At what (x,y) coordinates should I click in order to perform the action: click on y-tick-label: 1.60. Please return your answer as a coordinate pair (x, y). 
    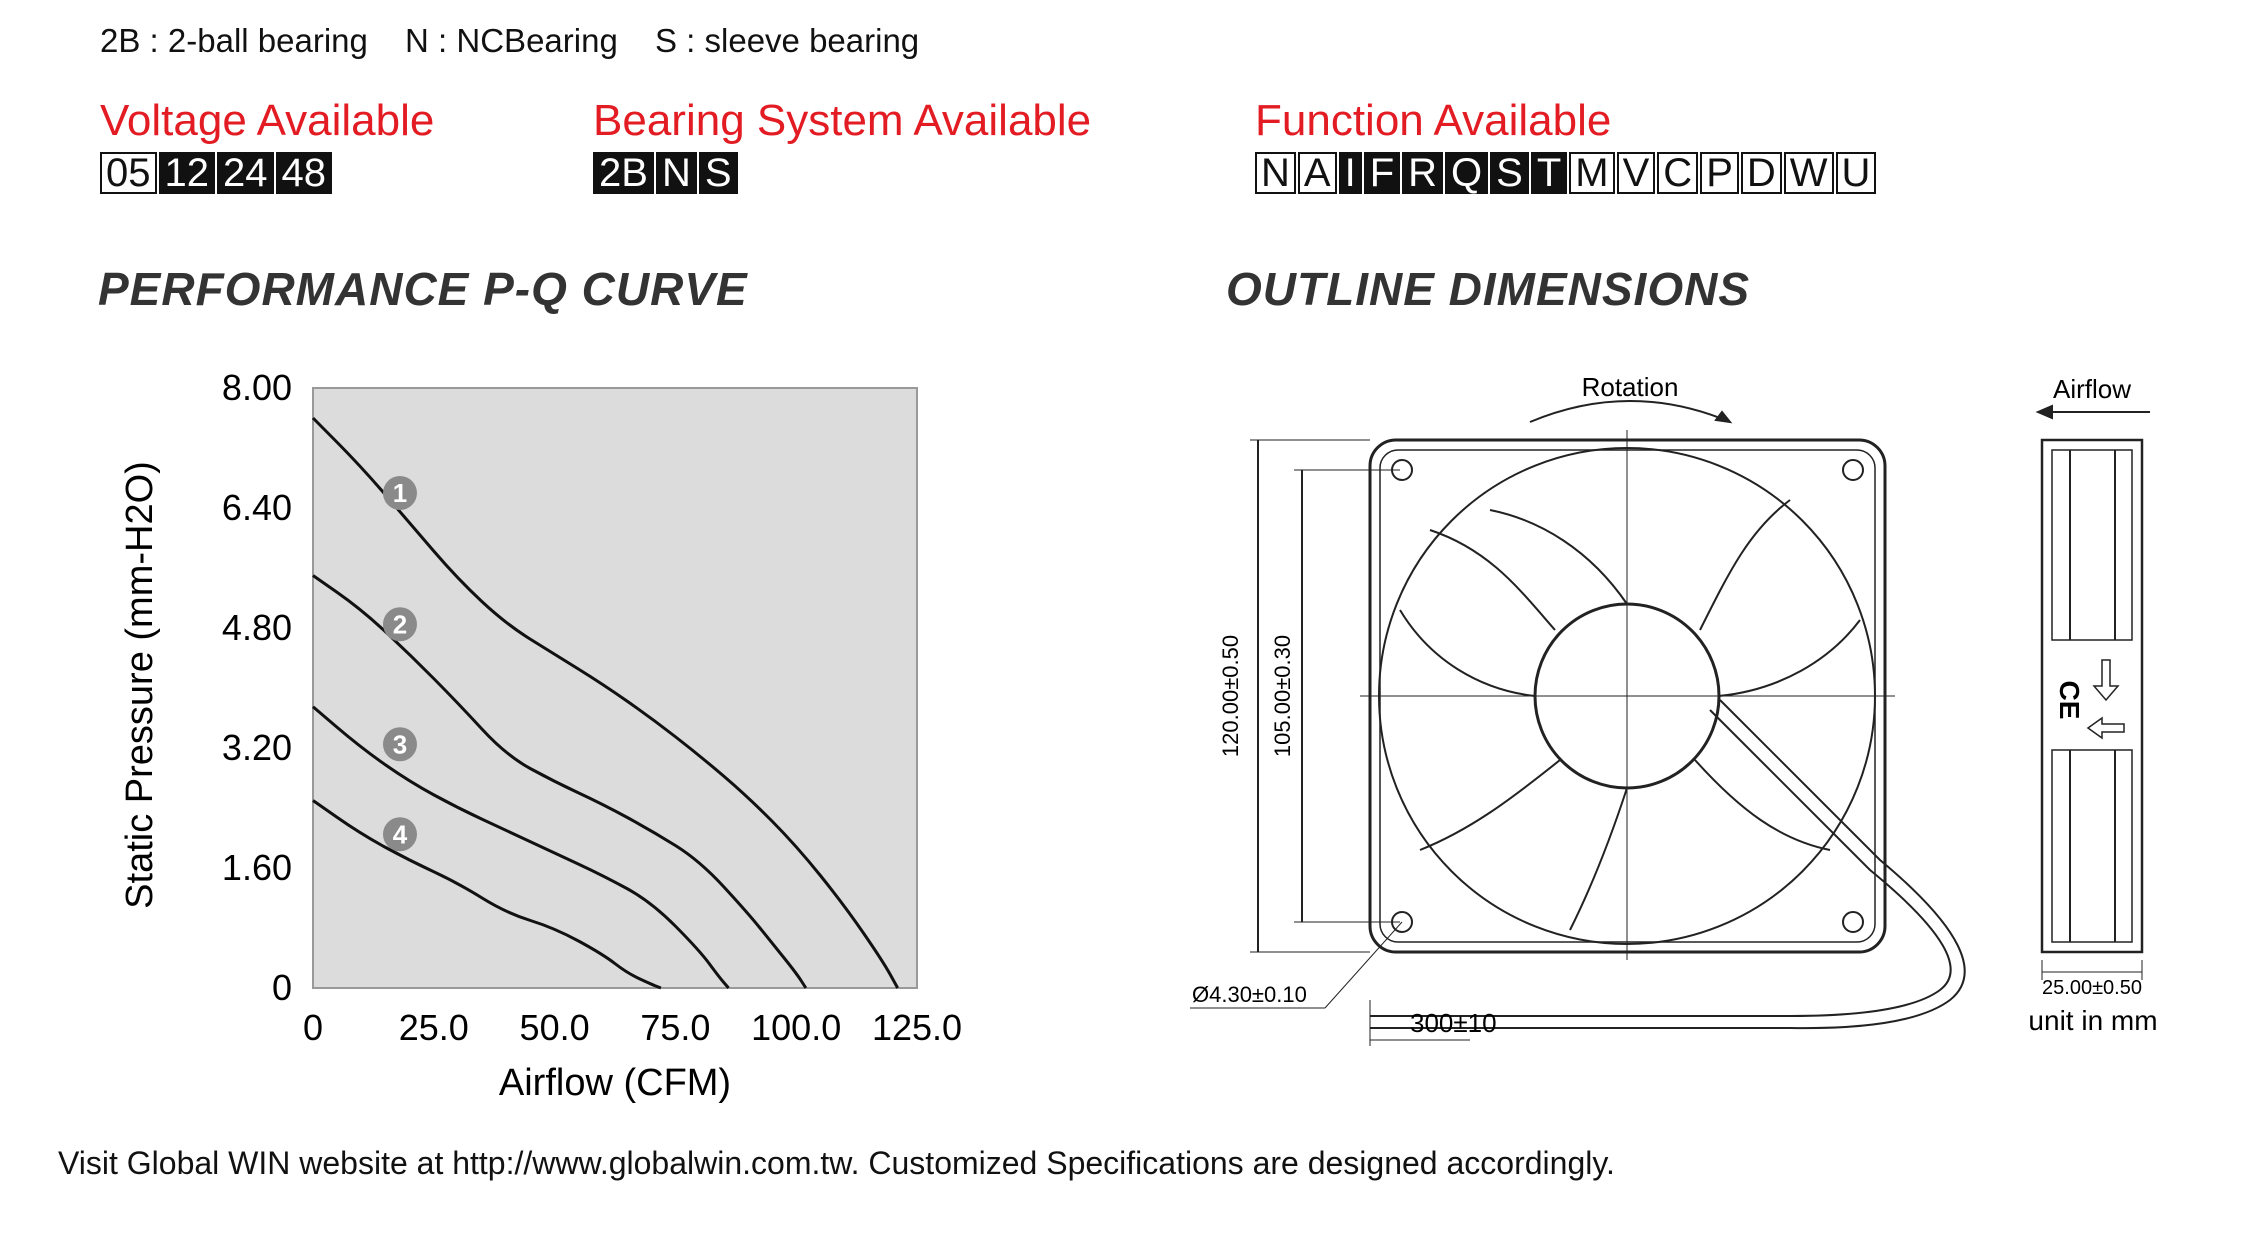
    Looking at the image, I should click on (257, 867).